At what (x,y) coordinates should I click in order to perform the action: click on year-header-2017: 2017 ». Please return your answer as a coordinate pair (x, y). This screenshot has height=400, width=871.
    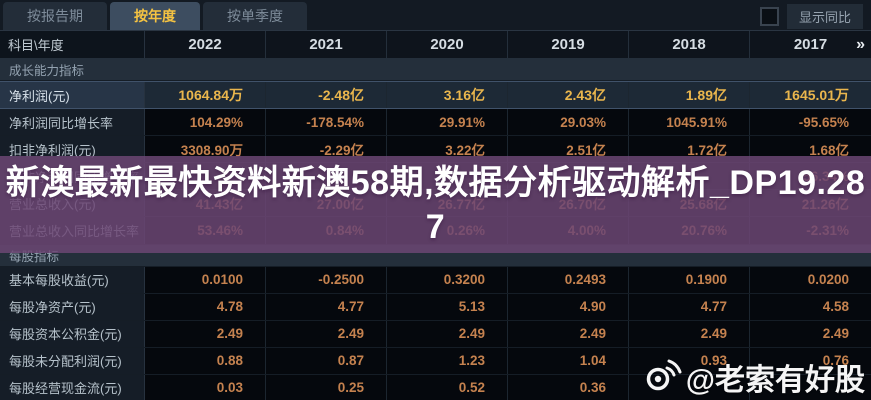
    Looking at the image, I should click on (810, 44).